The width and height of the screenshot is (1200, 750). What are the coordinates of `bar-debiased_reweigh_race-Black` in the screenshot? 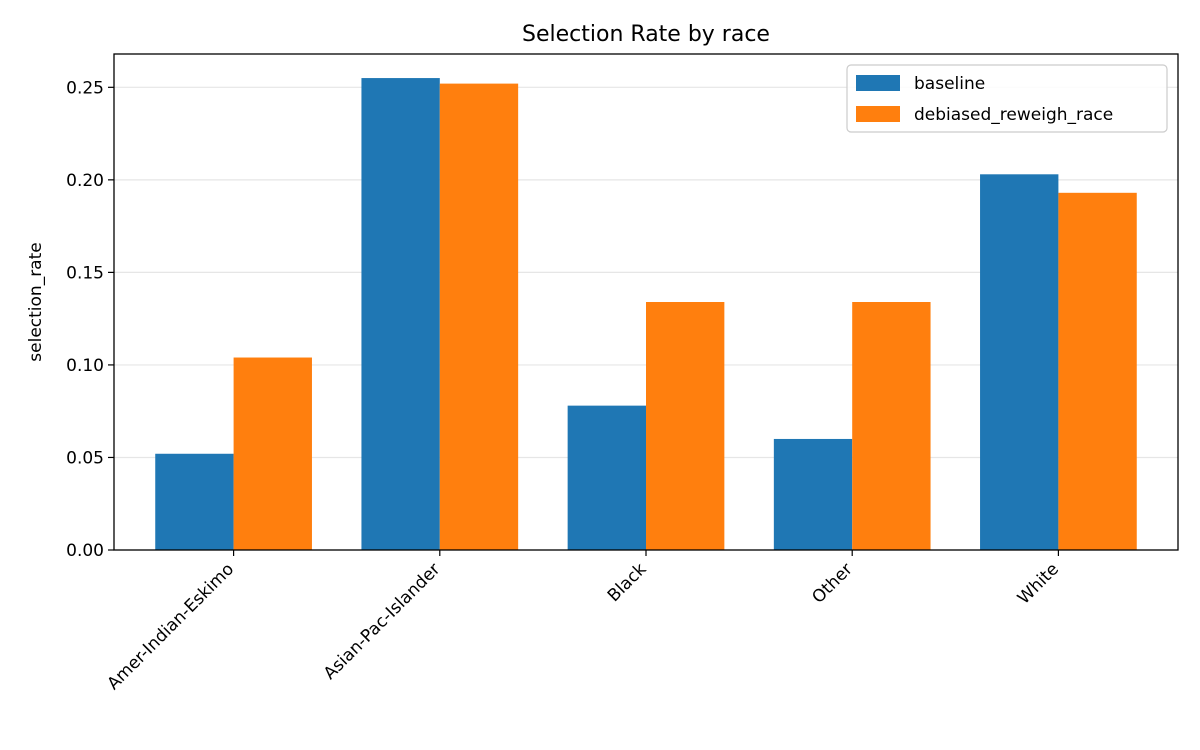 It's located at (685, 426).